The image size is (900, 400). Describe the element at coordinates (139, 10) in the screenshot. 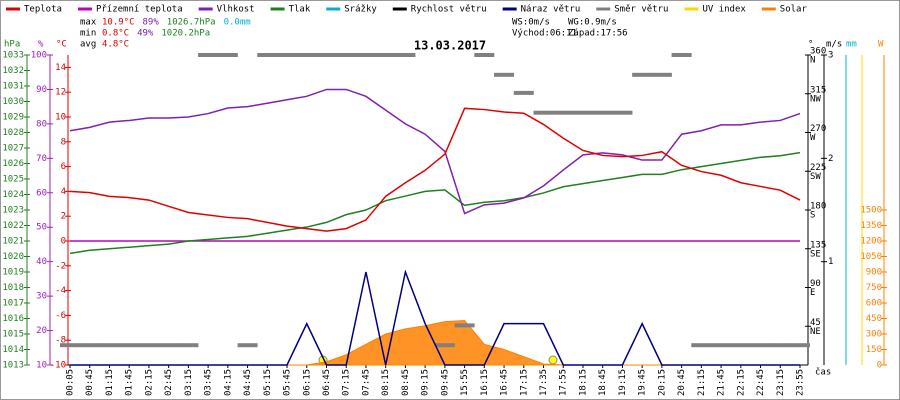

I see `legend-label: Přízemní teplota` at that location.